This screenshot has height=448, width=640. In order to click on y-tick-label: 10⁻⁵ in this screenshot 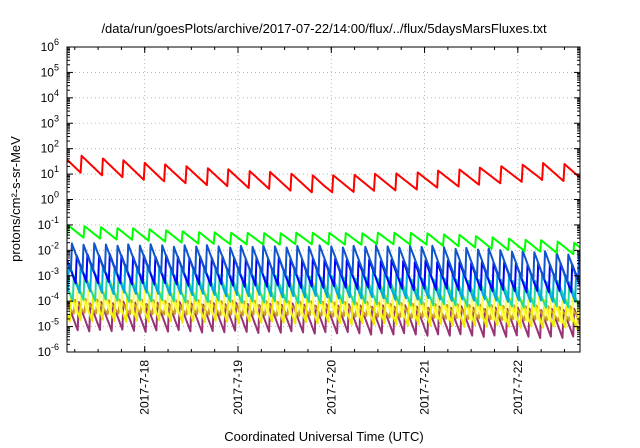, I will do `click(48, 325)`.